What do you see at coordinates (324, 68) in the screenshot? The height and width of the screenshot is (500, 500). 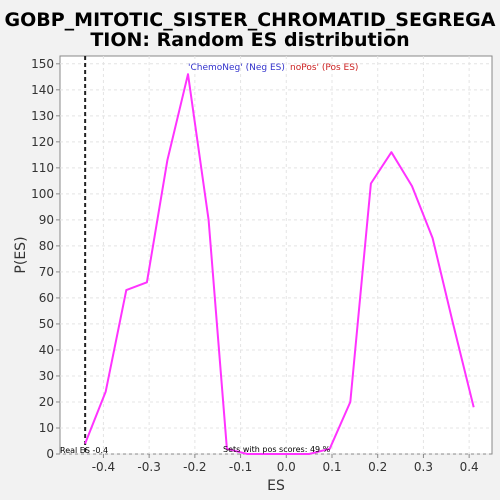 I see `legend-pos-label: noPos' (Pos ES)` at bounding box center [324, 68].